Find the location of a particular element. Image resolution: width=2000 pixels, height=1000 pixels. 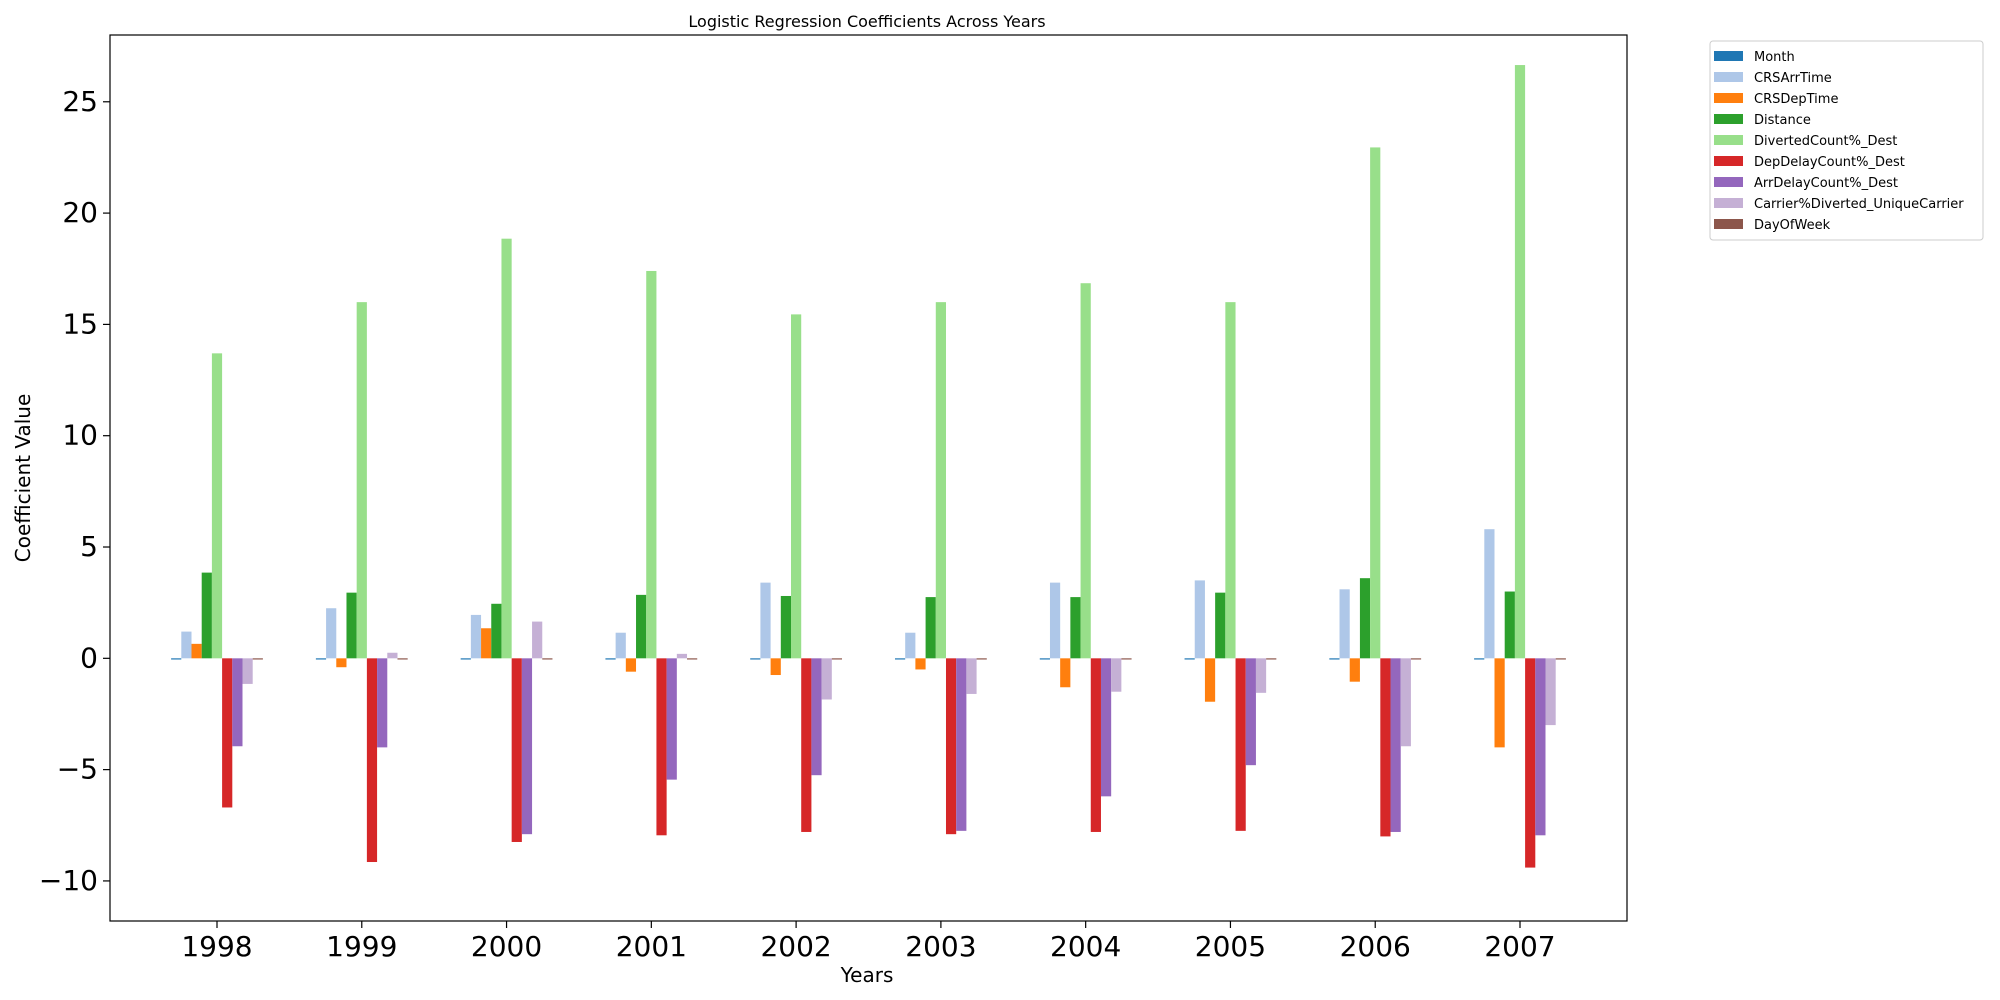

y-axis-label: Coefficient Value is located at coordinates (23, 478).